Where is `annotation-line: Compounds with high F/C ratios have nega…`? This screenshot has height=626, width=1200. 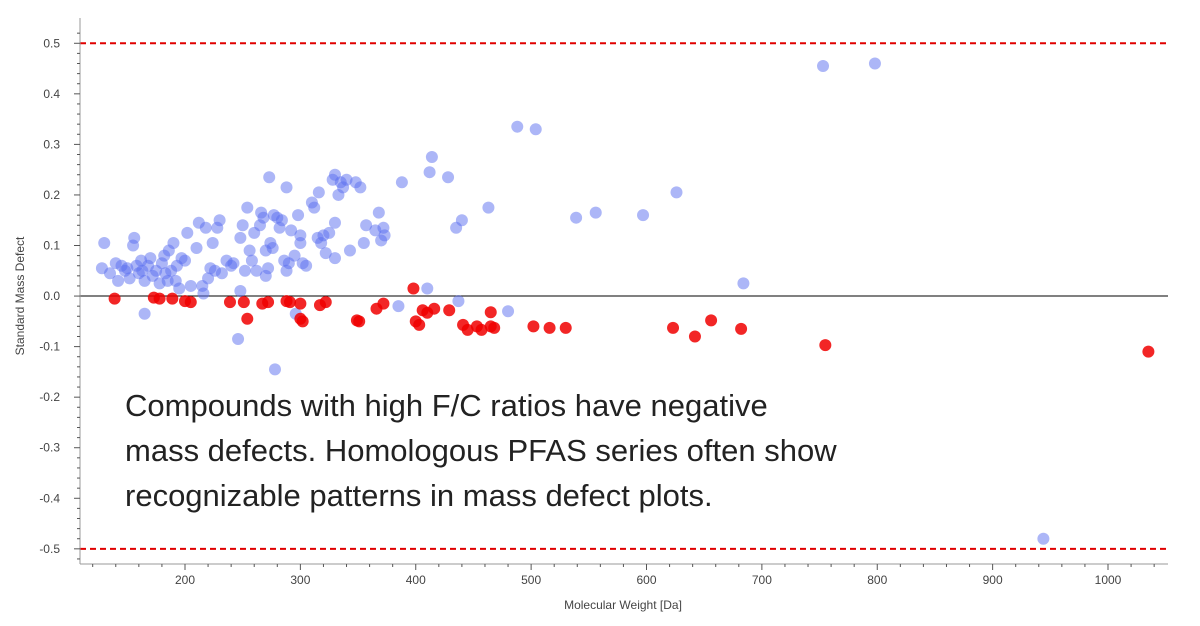
annotation-line: Compounds with high F/C ratios have nega… is located at coordinates (446, 405).